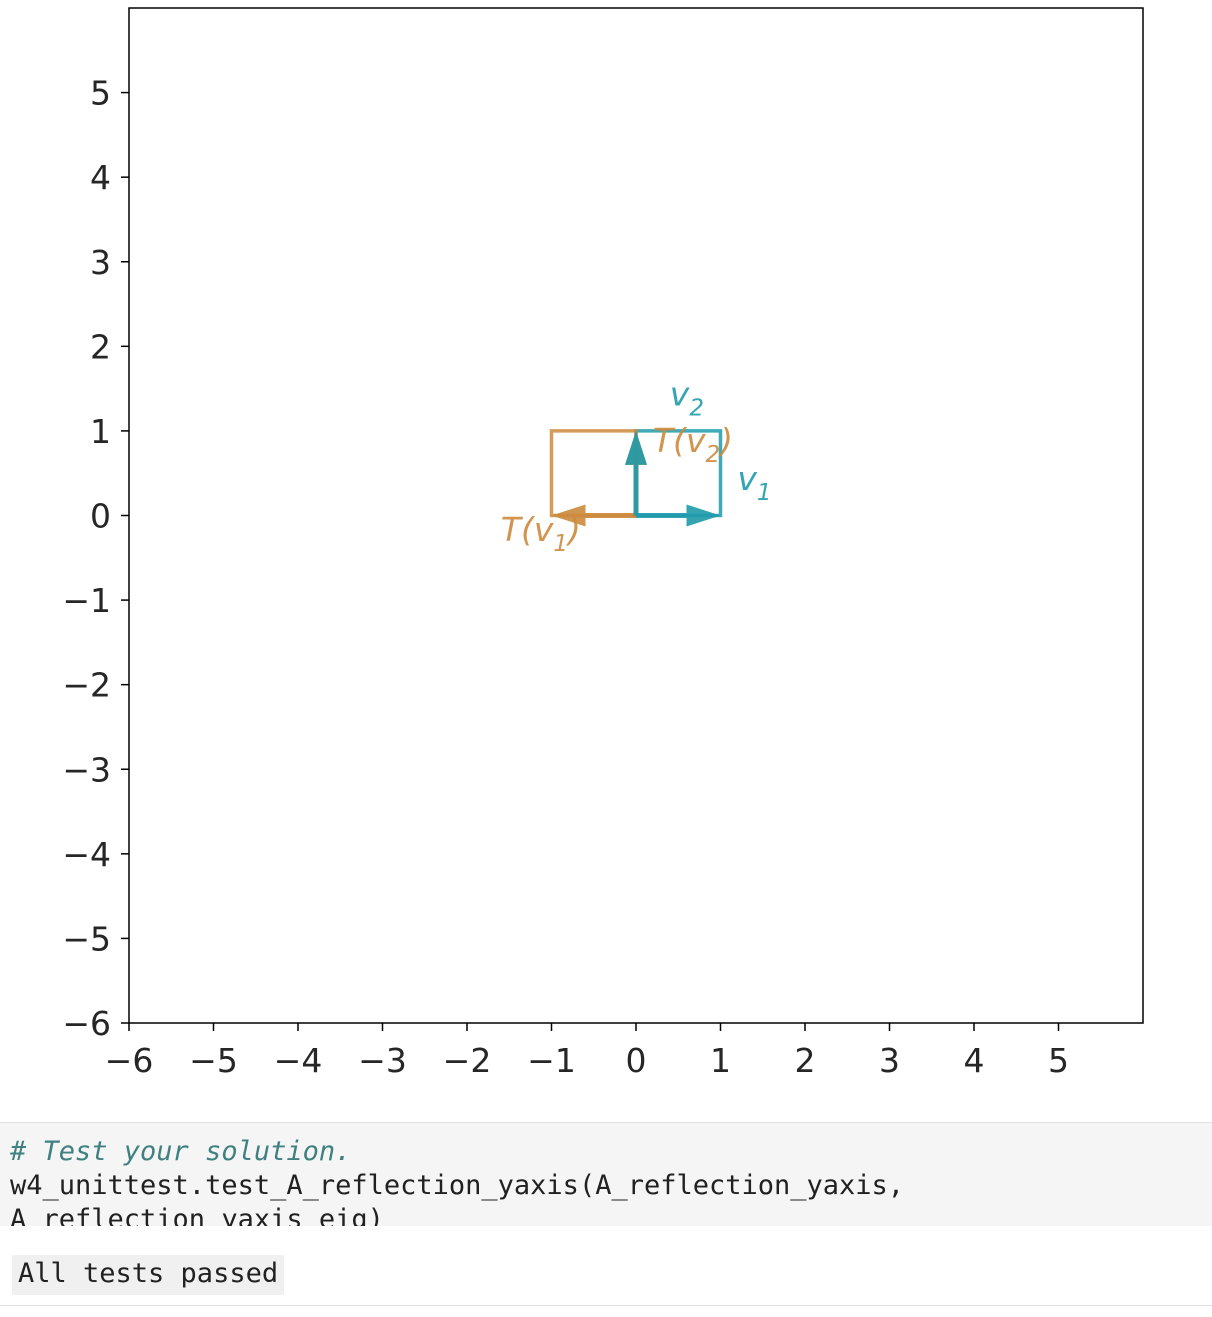 This screenshot has height=1317, width=1212. Describe the element at coordinates (889, 1060) in the screenshot. I see `x-tick-label: 3` at that location.